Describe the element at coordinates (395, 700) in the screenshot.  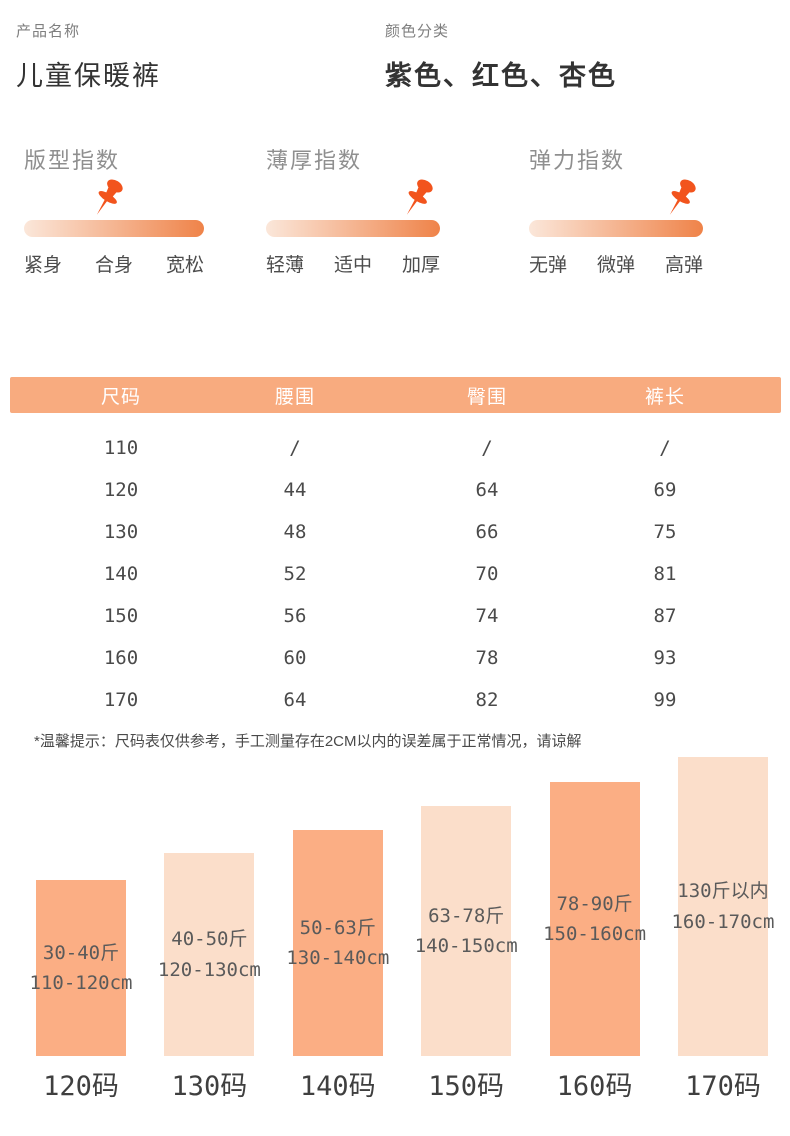
I see `table-row: 170 64 82 99` at that location.